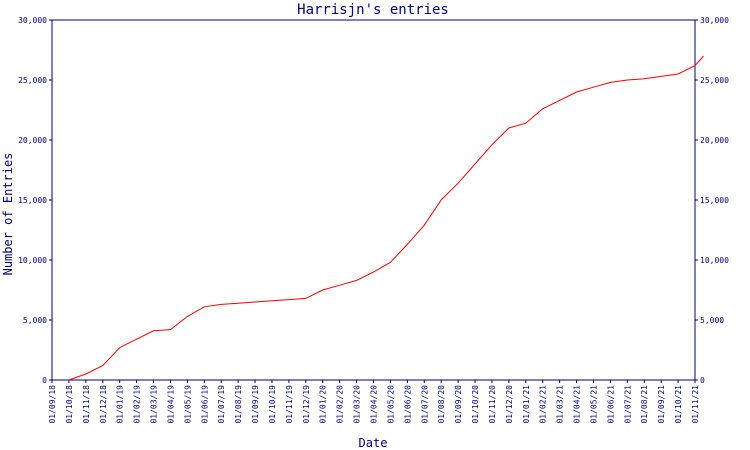  Describe the element at coordinates (627, 404) in the screenshot. I see `x-tick-label: 01/07/21` at that location.